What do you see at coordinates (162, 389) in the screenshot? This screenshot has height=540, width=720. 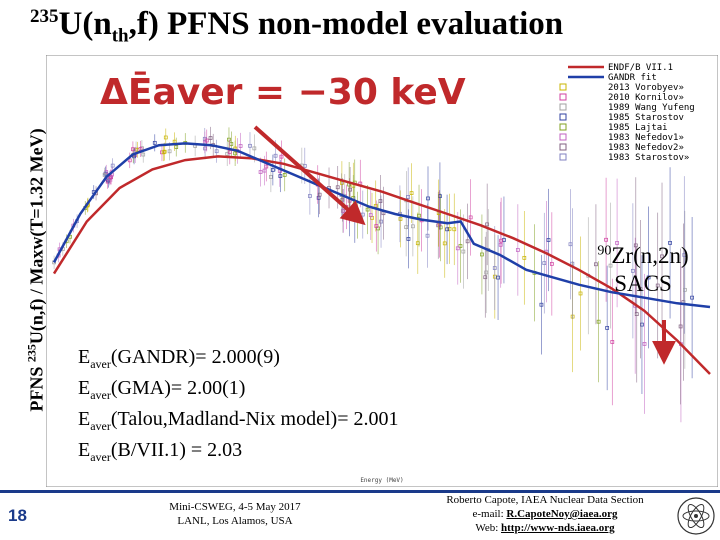 I see `eaver-line: Eaver(GMA)= 2.00(1)` at bounding box center [162, 389].